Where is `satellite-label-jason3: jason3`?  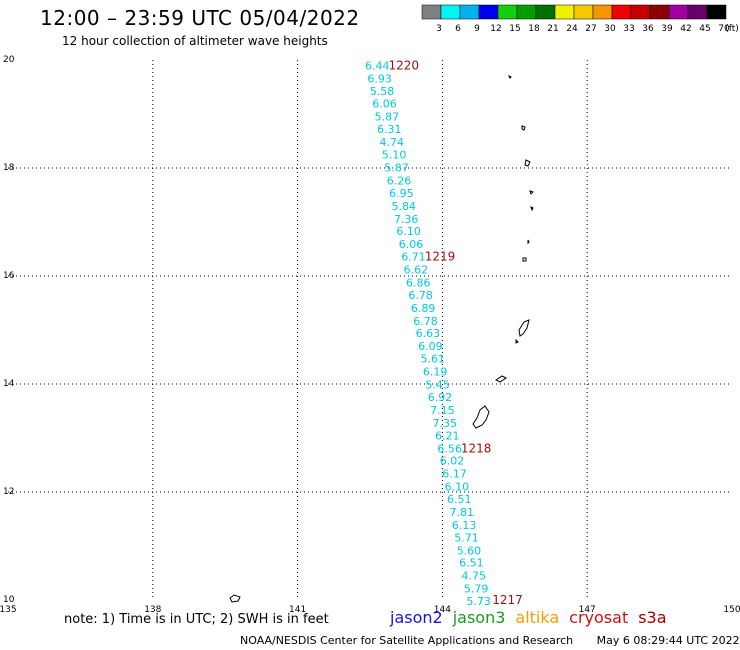 satellite-label-jason3: jason3 is located at coordinates (479, 617).